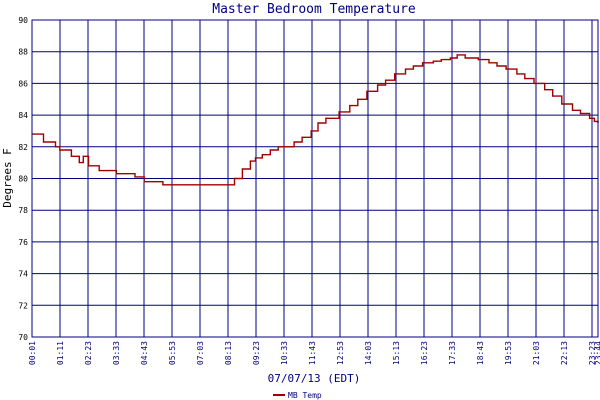 The image size is (600, 400). I want to click on y-tick-label: 76, so click(23, 242).